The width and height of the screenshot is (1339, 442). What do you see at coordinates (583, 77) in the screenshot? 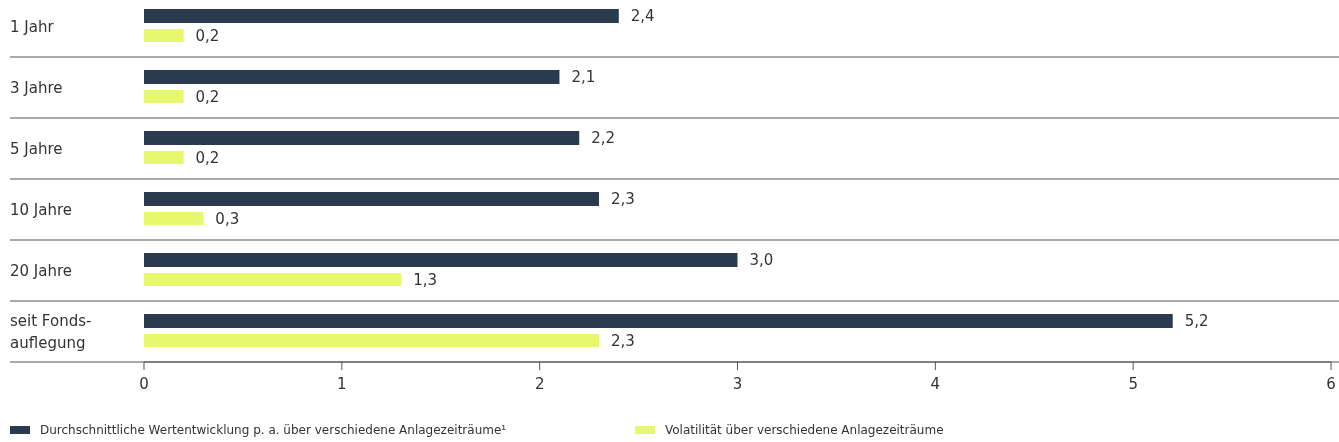
I see `data-label: 2,1` at bounding box center [583, 77].